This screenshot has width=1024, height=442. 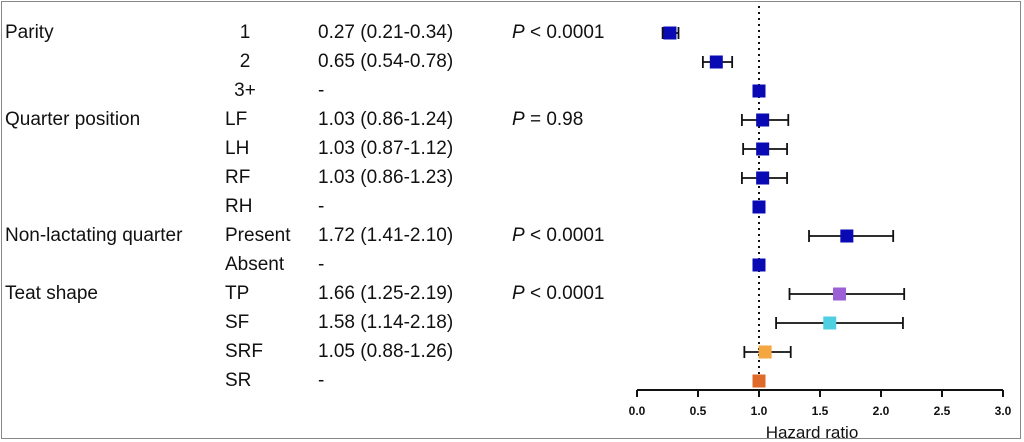 I want to click on category-label: 3+, so click(x=245, y=90).